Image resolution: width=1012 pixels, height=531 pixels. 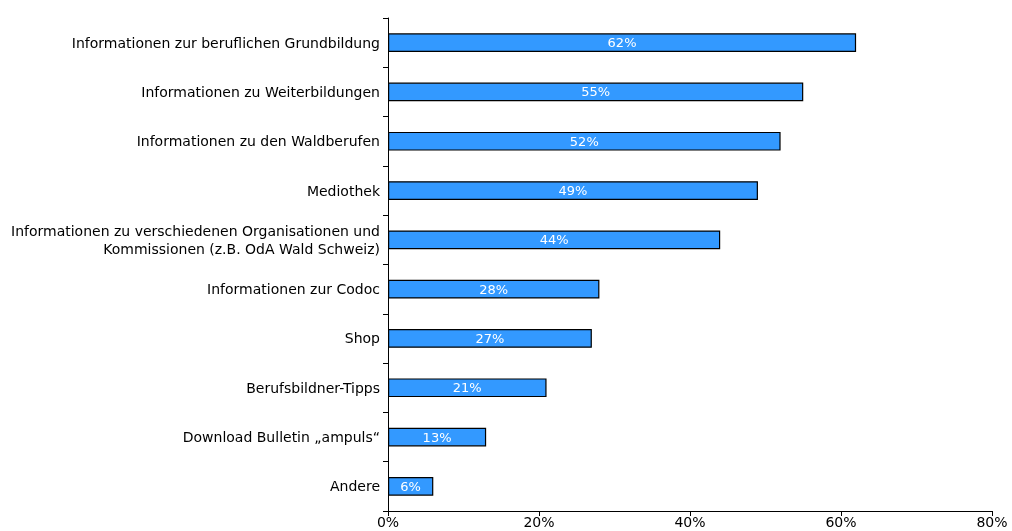 I want to click on y-tick-label: Shop, so click(x=362, y=338).